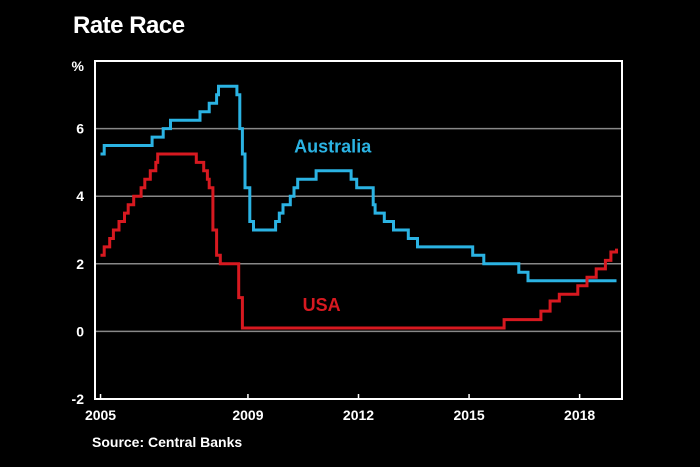 This screenshot has width=700, height=467. What do you see at coordinates (78, 232) in the screenshot?
I see `y-axis-ticks: -2 0 2 4 6%` at bounding box center [78, 232].